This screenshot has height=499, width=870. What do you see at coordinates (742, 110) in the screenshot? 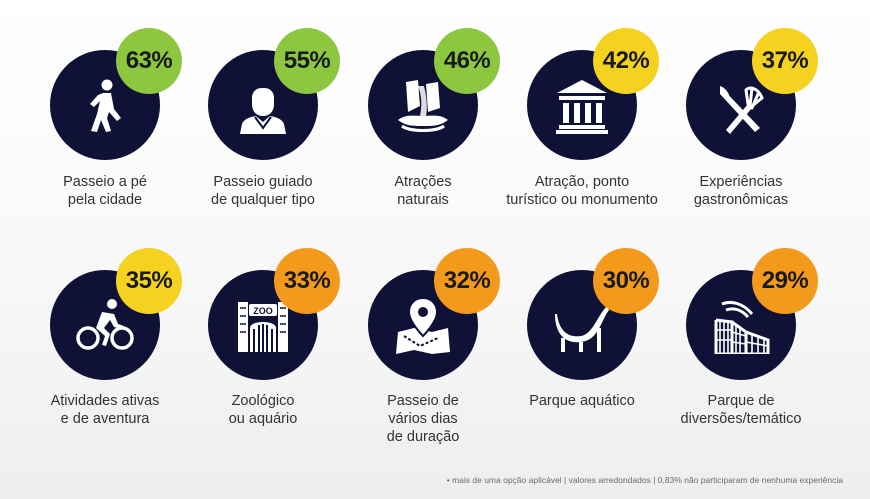
I see `fork-knife-icon` at bounding box center [742, 110].